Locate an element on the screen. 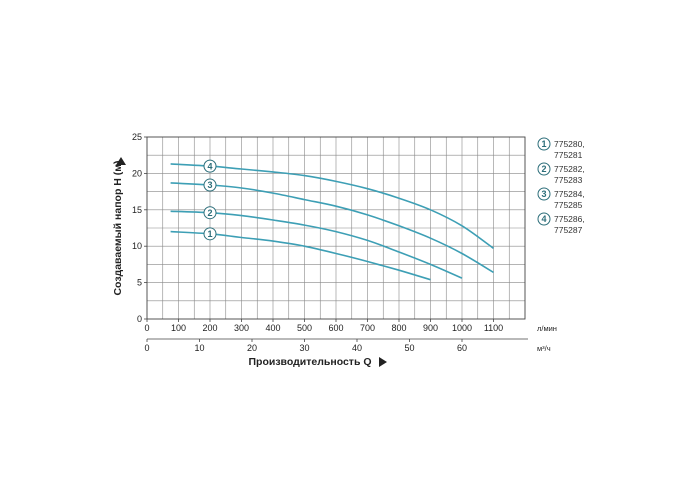 The image size is (700, 500). x-axis-title: Производительность Q is located at coordinates (309, 362).